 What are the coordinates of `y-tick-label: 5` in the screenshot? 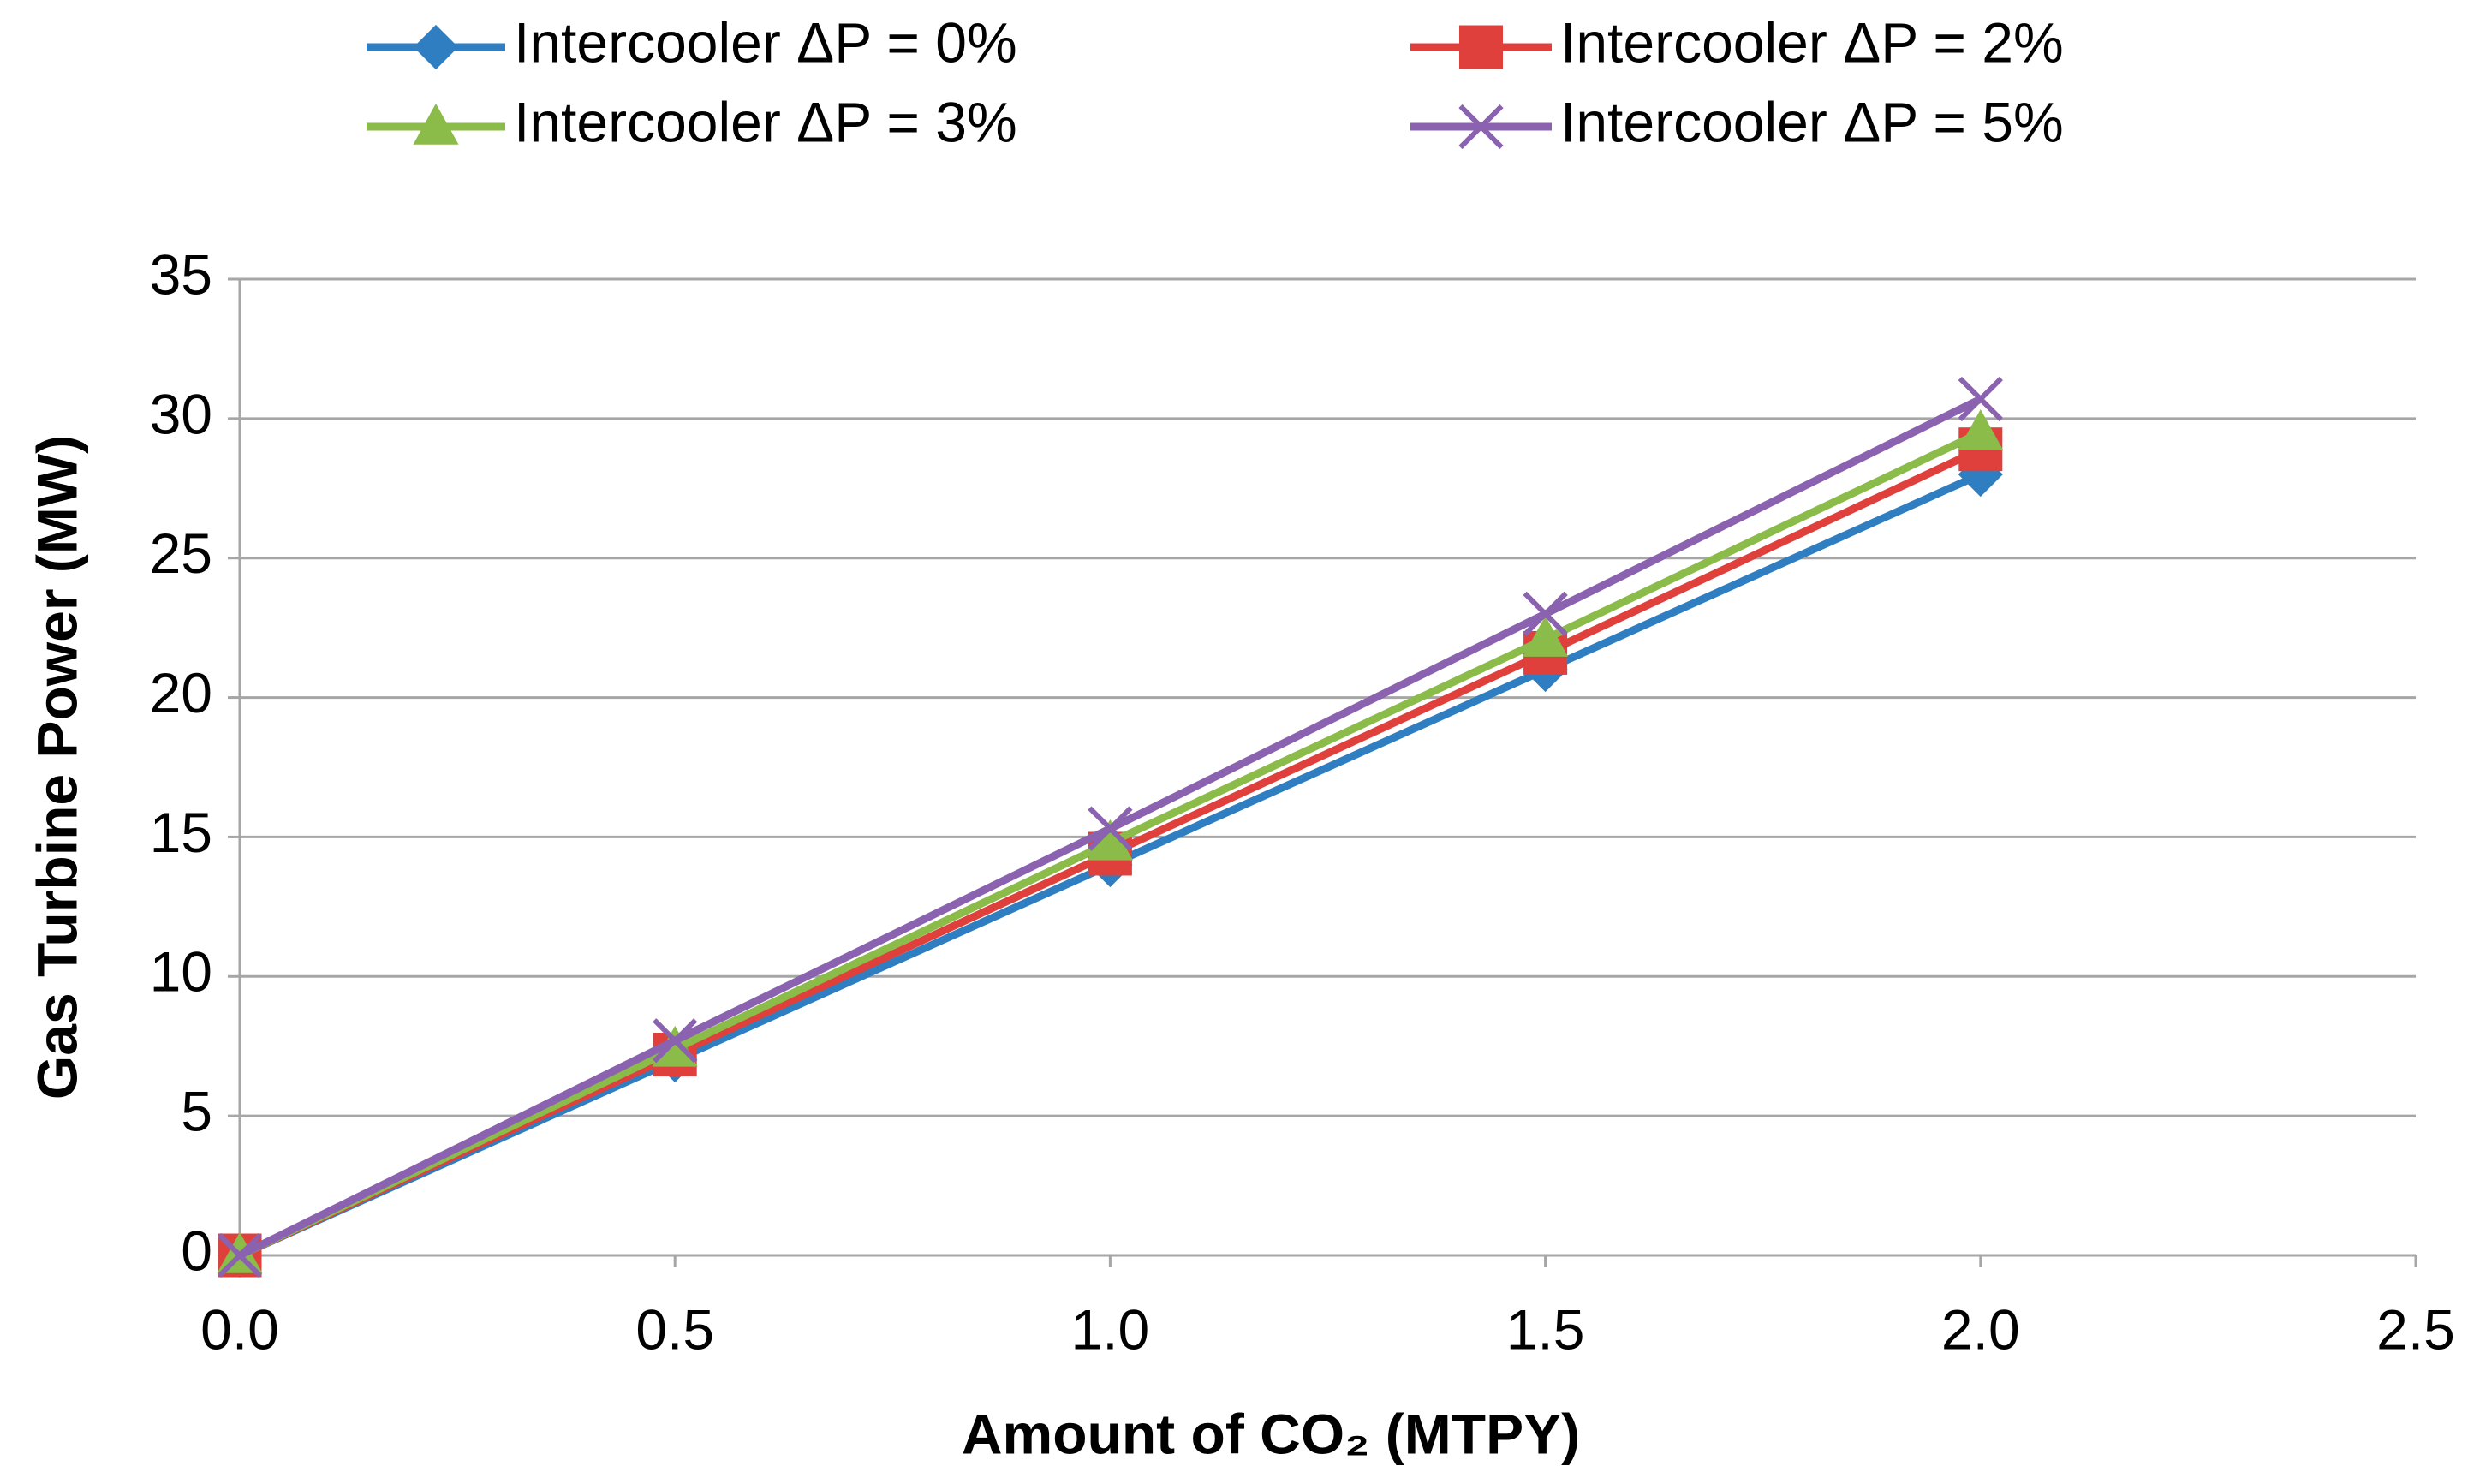 It's located at (196, 1111).